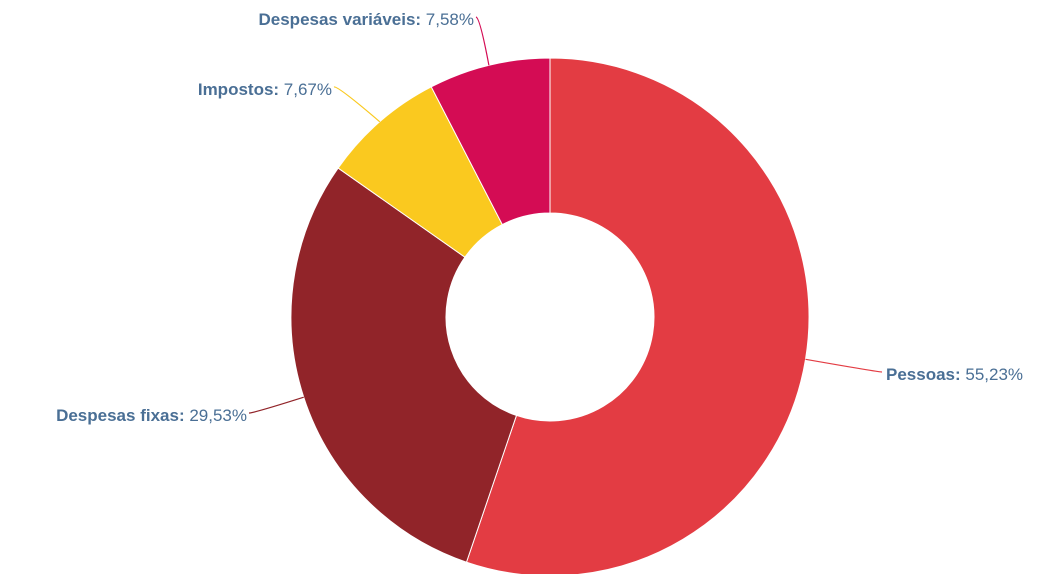 The height and width of the screenshot is (574, 1057). What do you see at coordinates (276, 405) in the screenshot?
I see `connector-despesas-fixas` at bounding box center [276, 405].